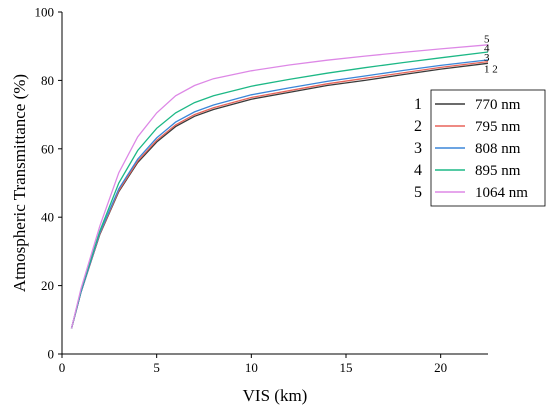 The image size is (550, 418). Describe the element at coordinates (418, 148) in the screenshot. I see `legend-number: 3` at that location.